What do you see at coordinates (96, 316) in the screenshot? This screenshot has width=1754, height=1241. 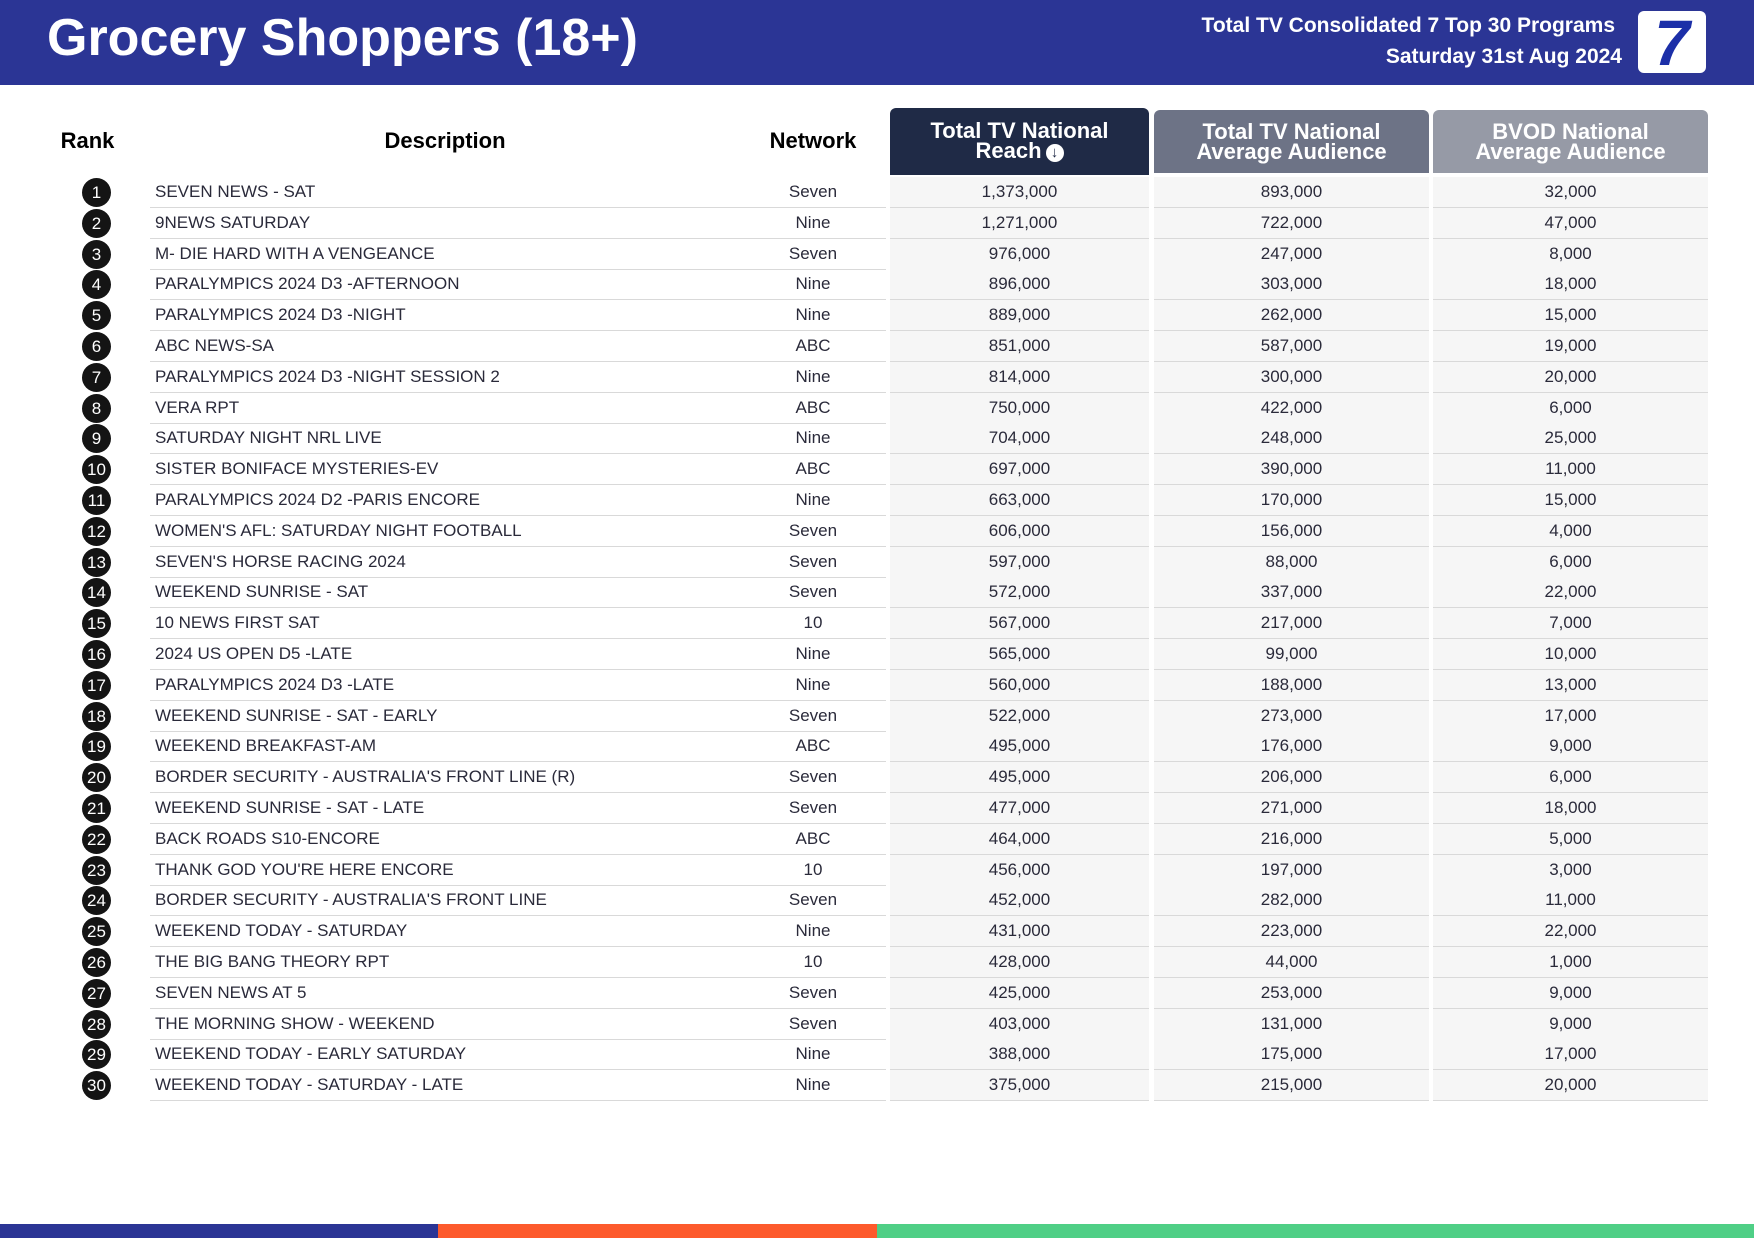 I see `rank-badge: 5` at bounding box center [96, 316].